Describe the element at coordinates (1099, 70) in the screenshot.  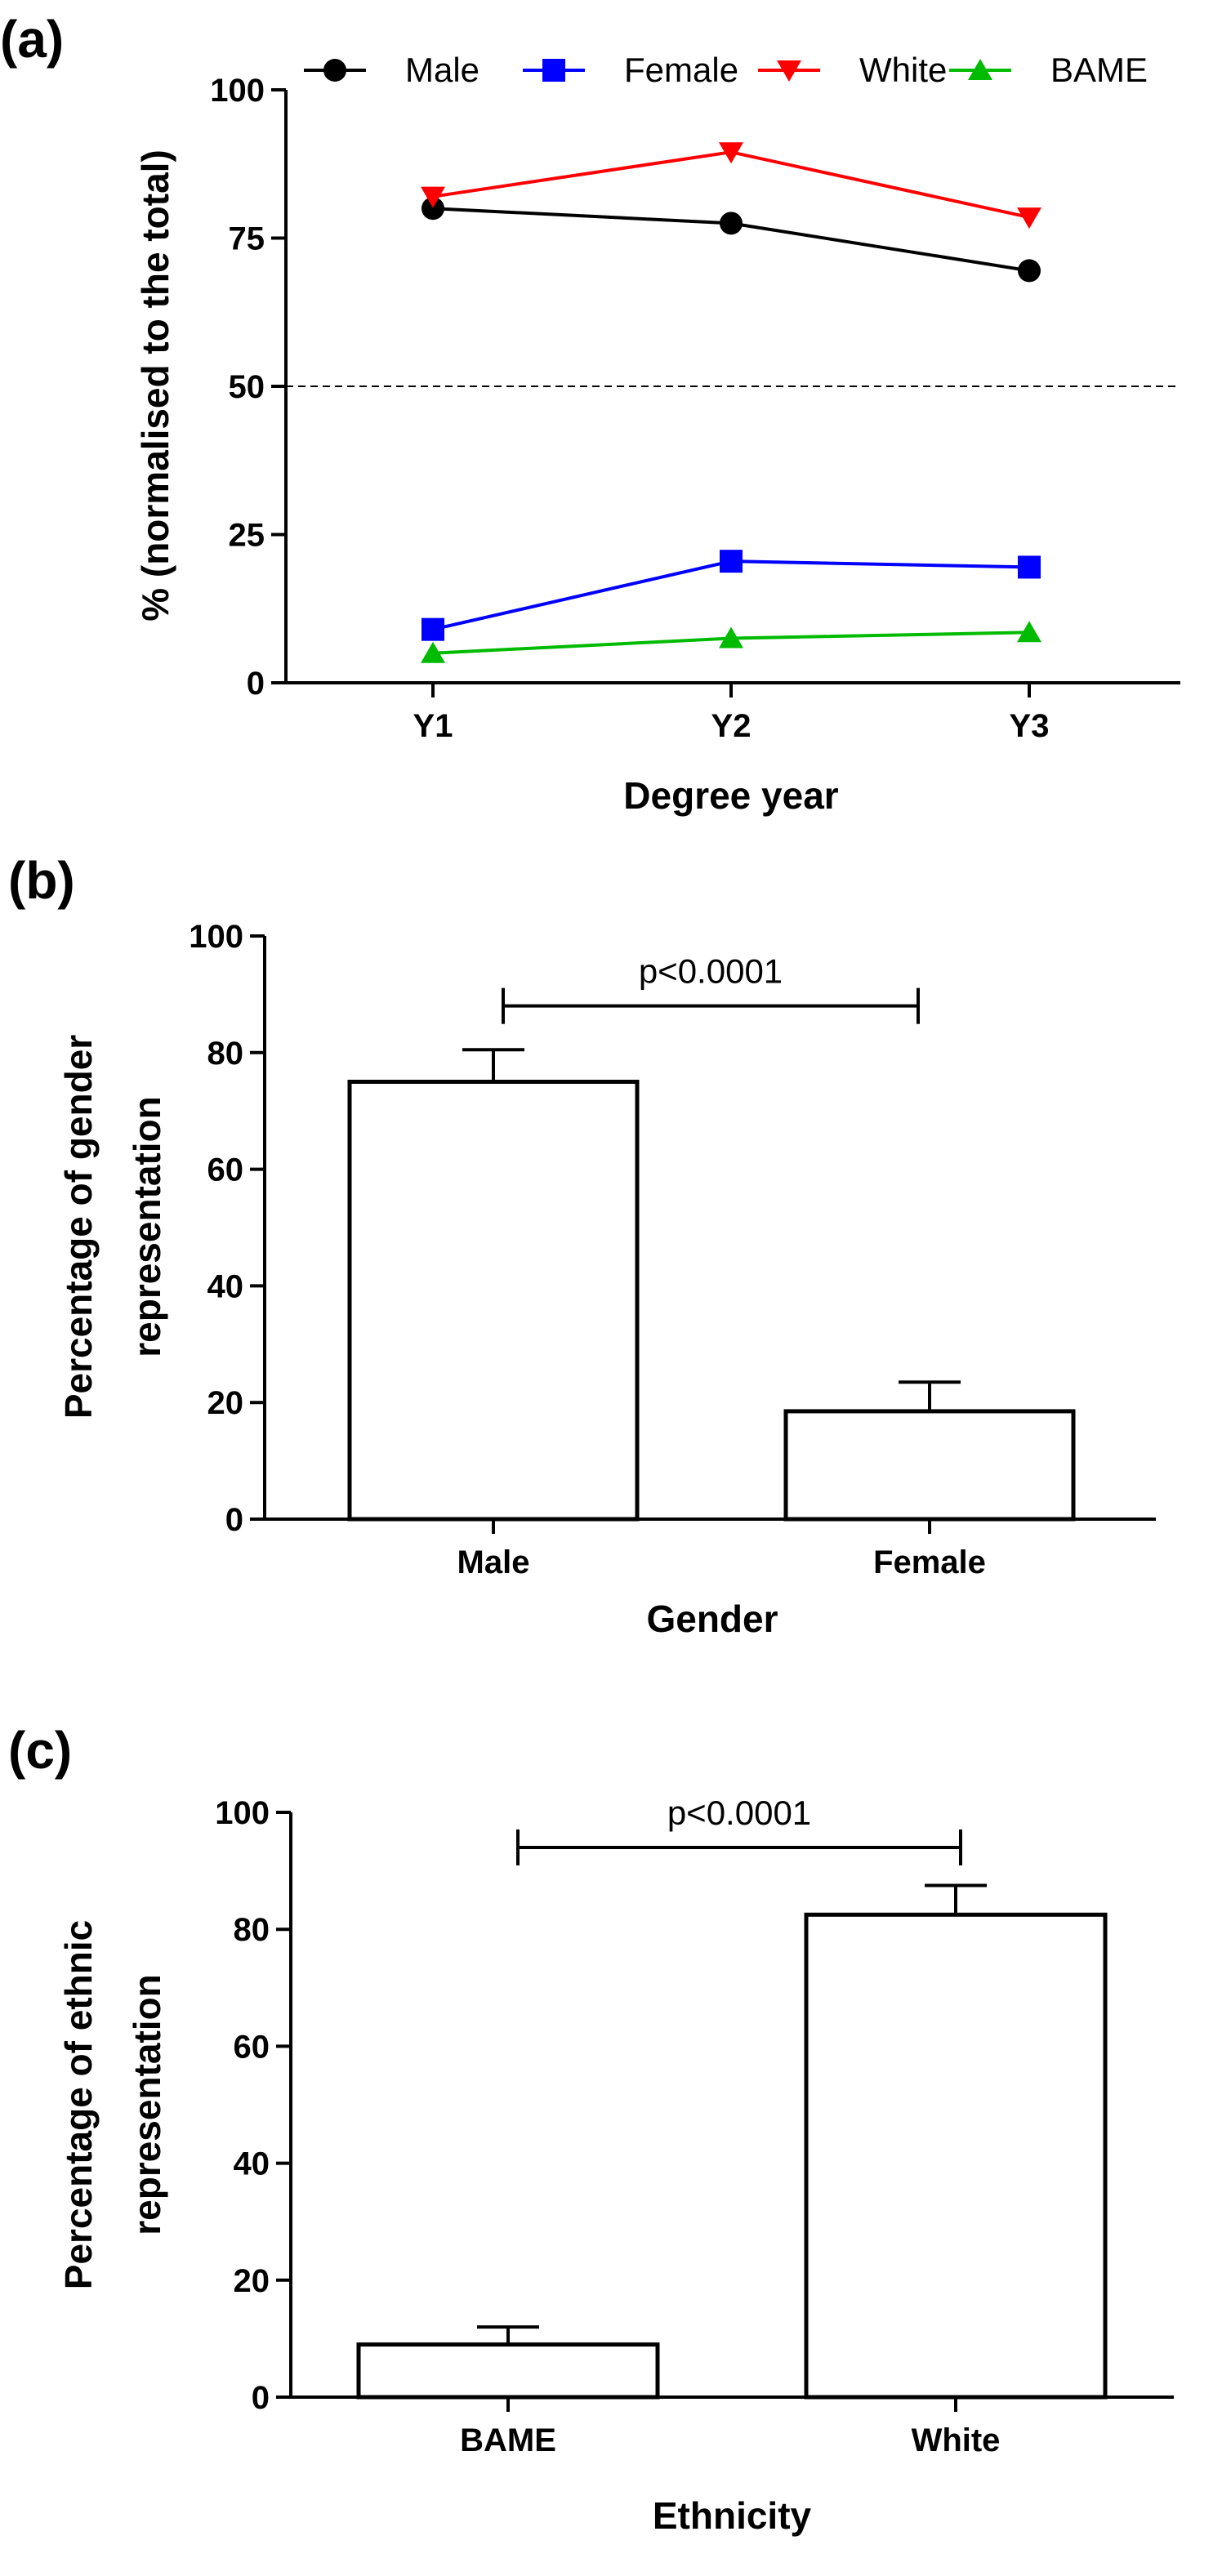
I see `legend-label-bame: BAME` at that location.